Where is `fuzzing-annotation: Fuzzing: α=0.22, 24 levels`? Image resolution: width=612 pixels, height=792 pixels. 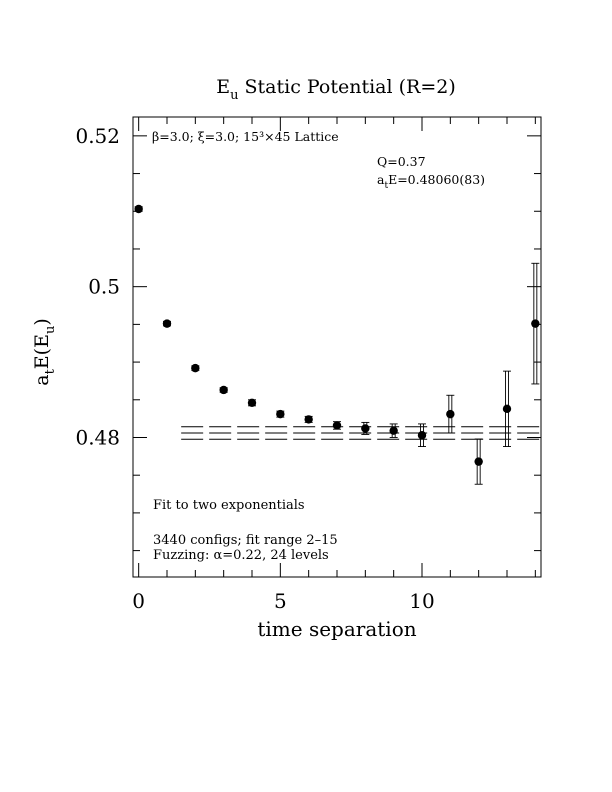 fuzzing-annotation: Fuzzing: α=0.22, 24 levels is located at coordinates (241, 555).